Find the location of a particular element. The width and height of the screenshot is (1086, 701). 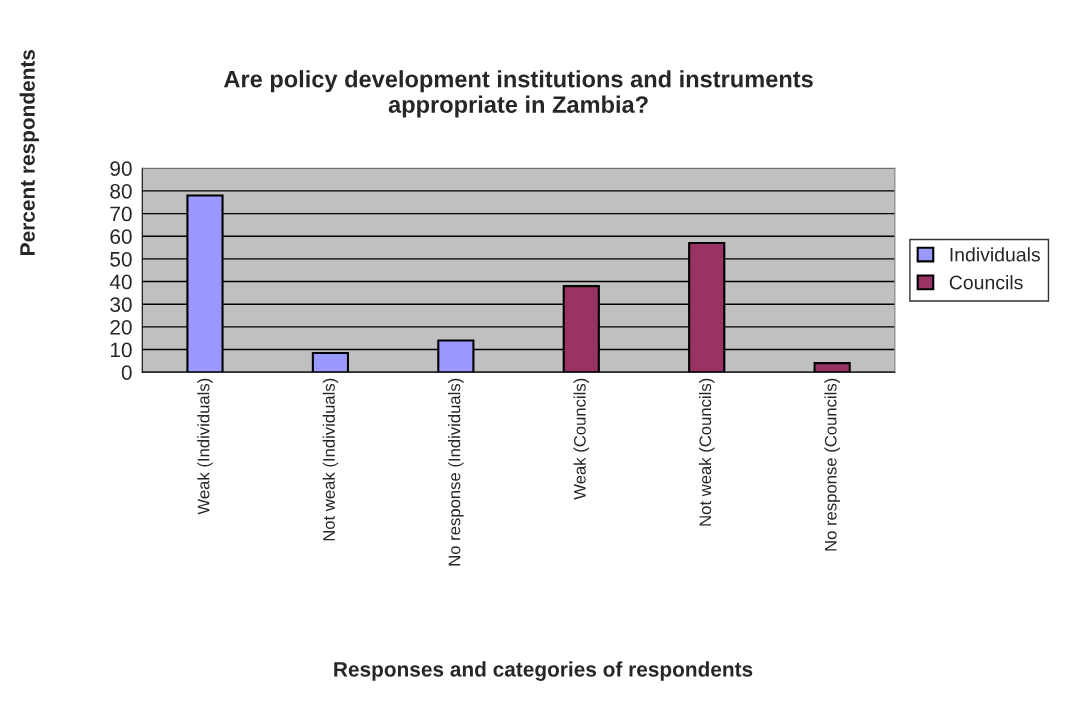

x-tick-label: Not weak (Councils) is located at coordinates (706, 452).